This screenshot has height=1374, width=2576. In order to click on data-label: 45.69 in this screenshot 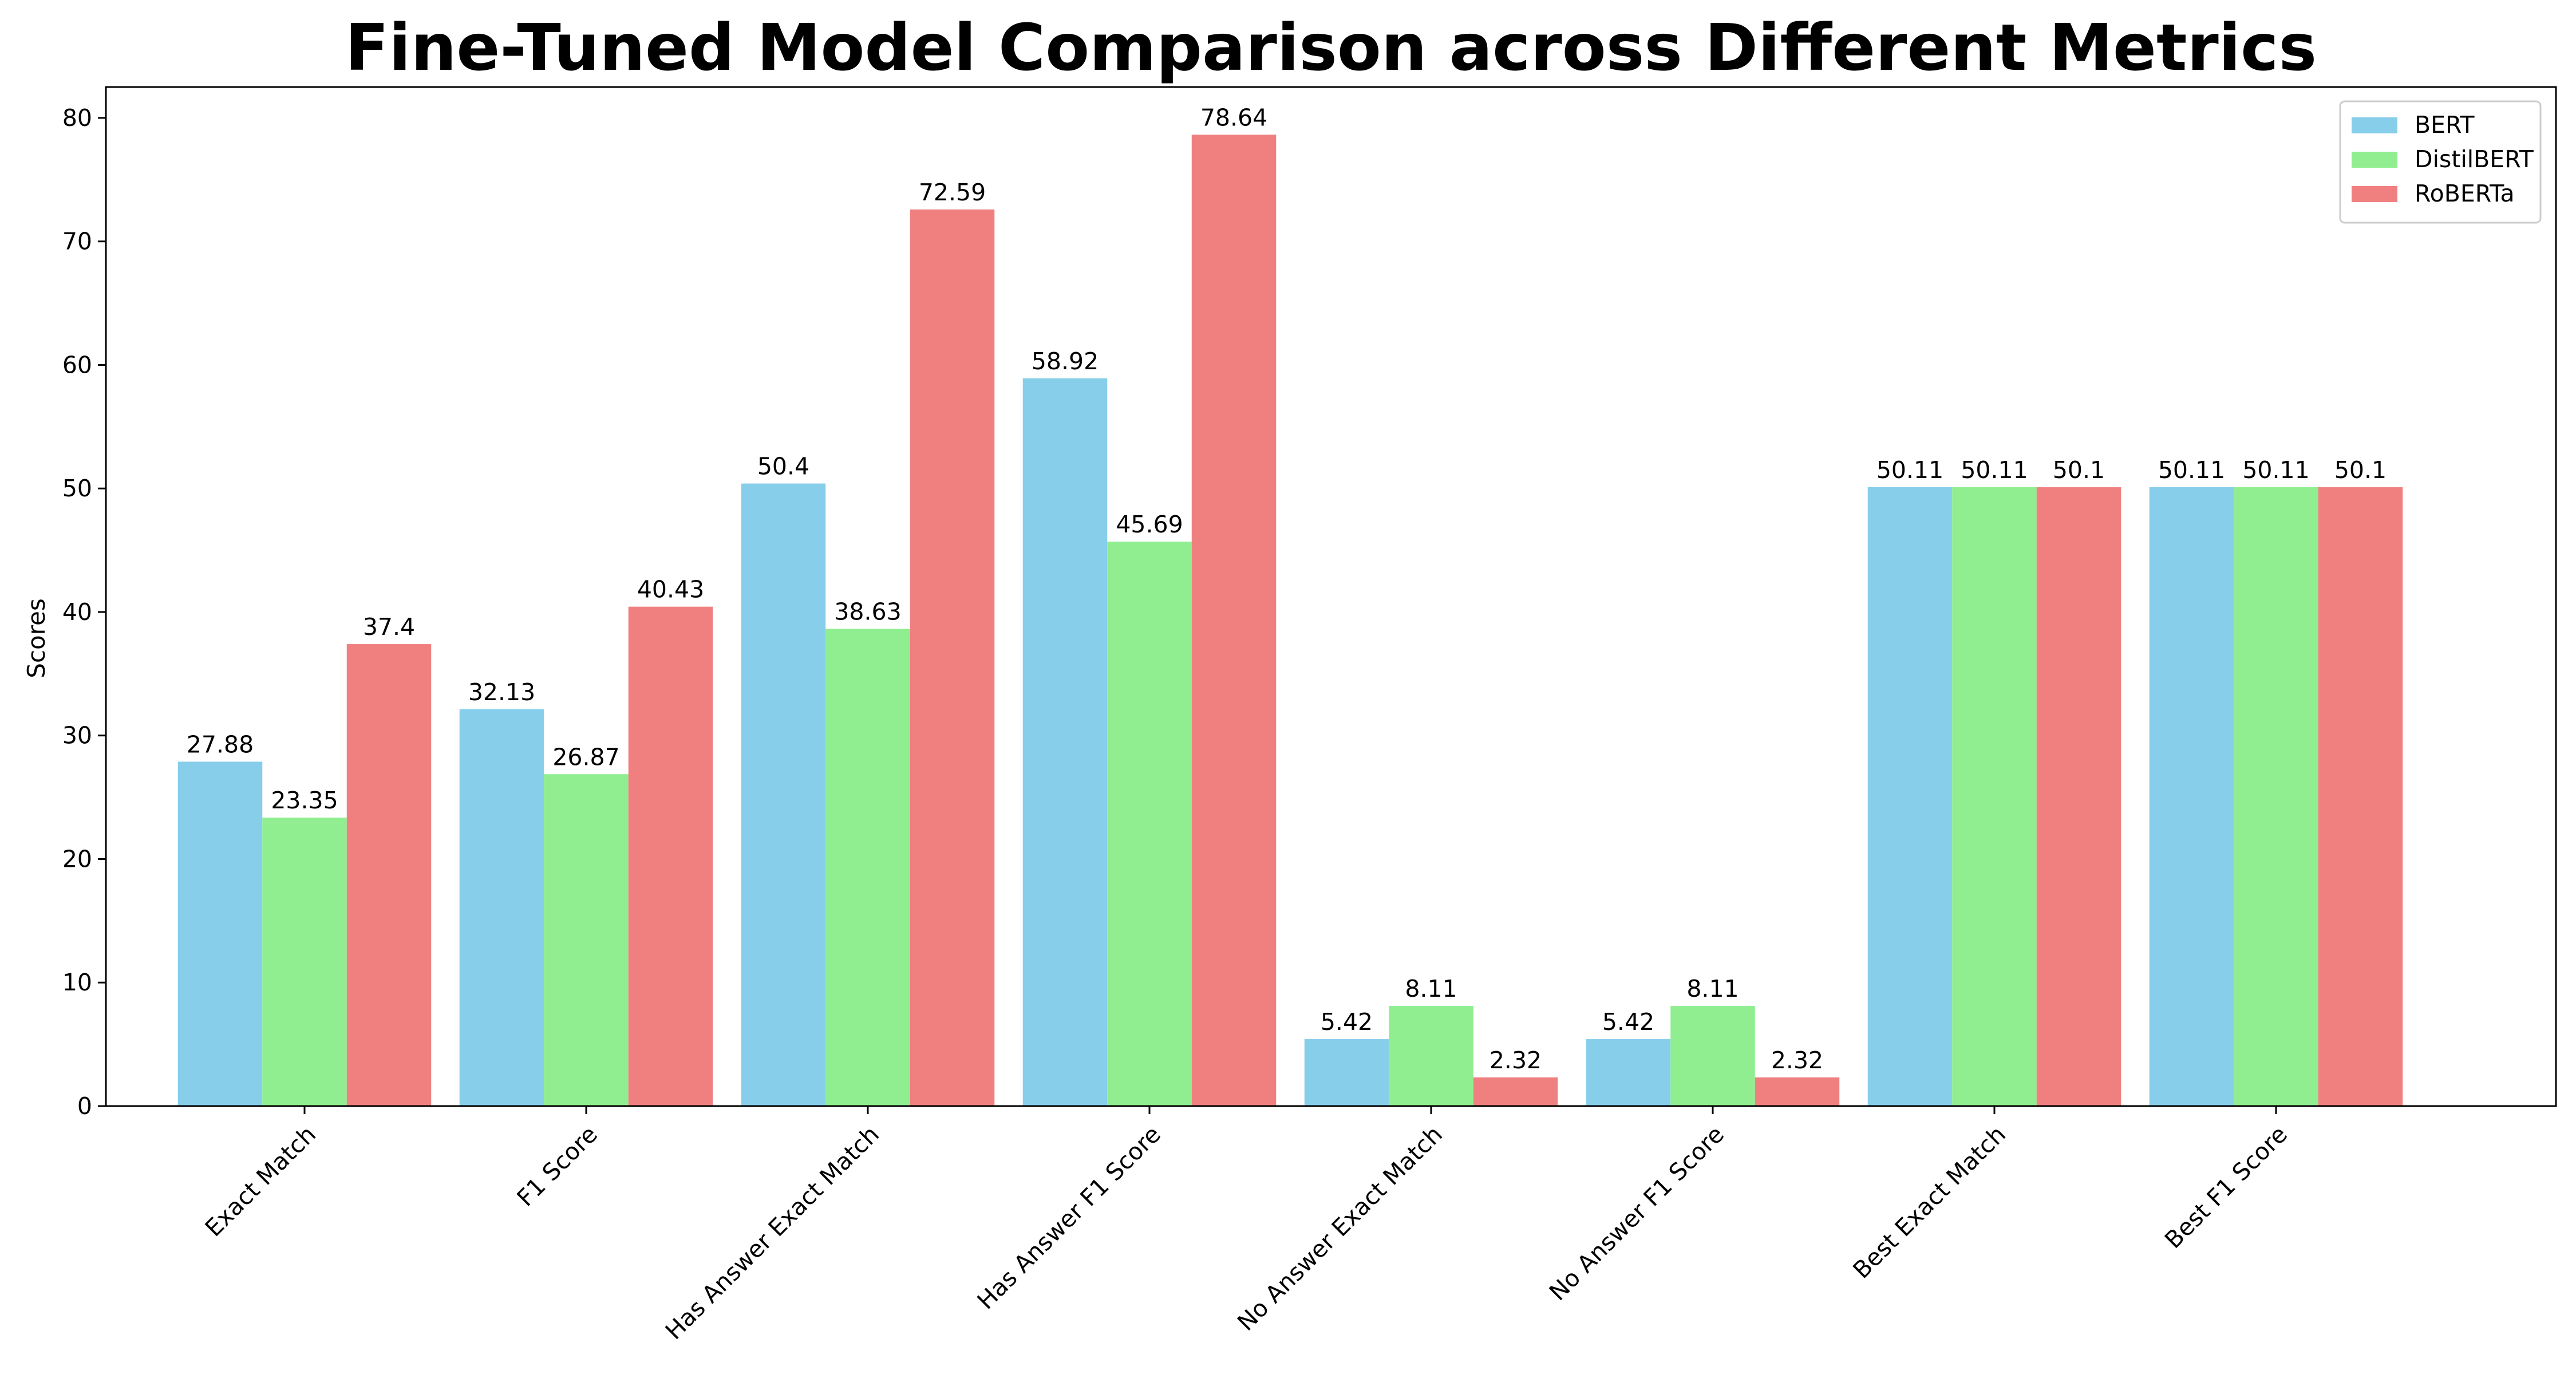, I will do `click(1149, 524)`.